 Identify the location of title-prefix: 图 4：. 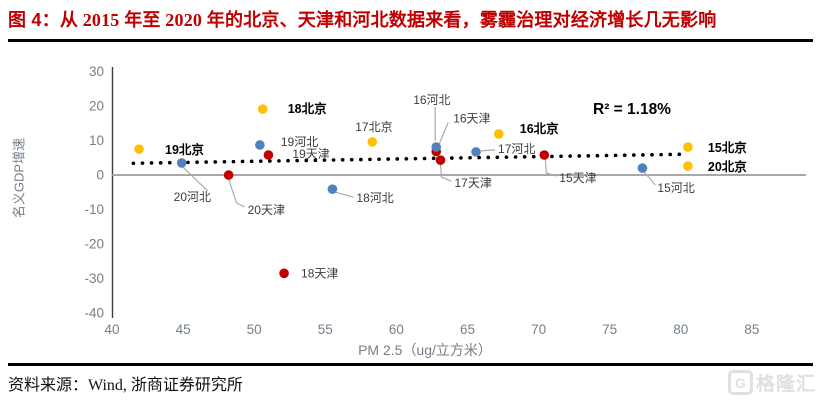
(34, 20).